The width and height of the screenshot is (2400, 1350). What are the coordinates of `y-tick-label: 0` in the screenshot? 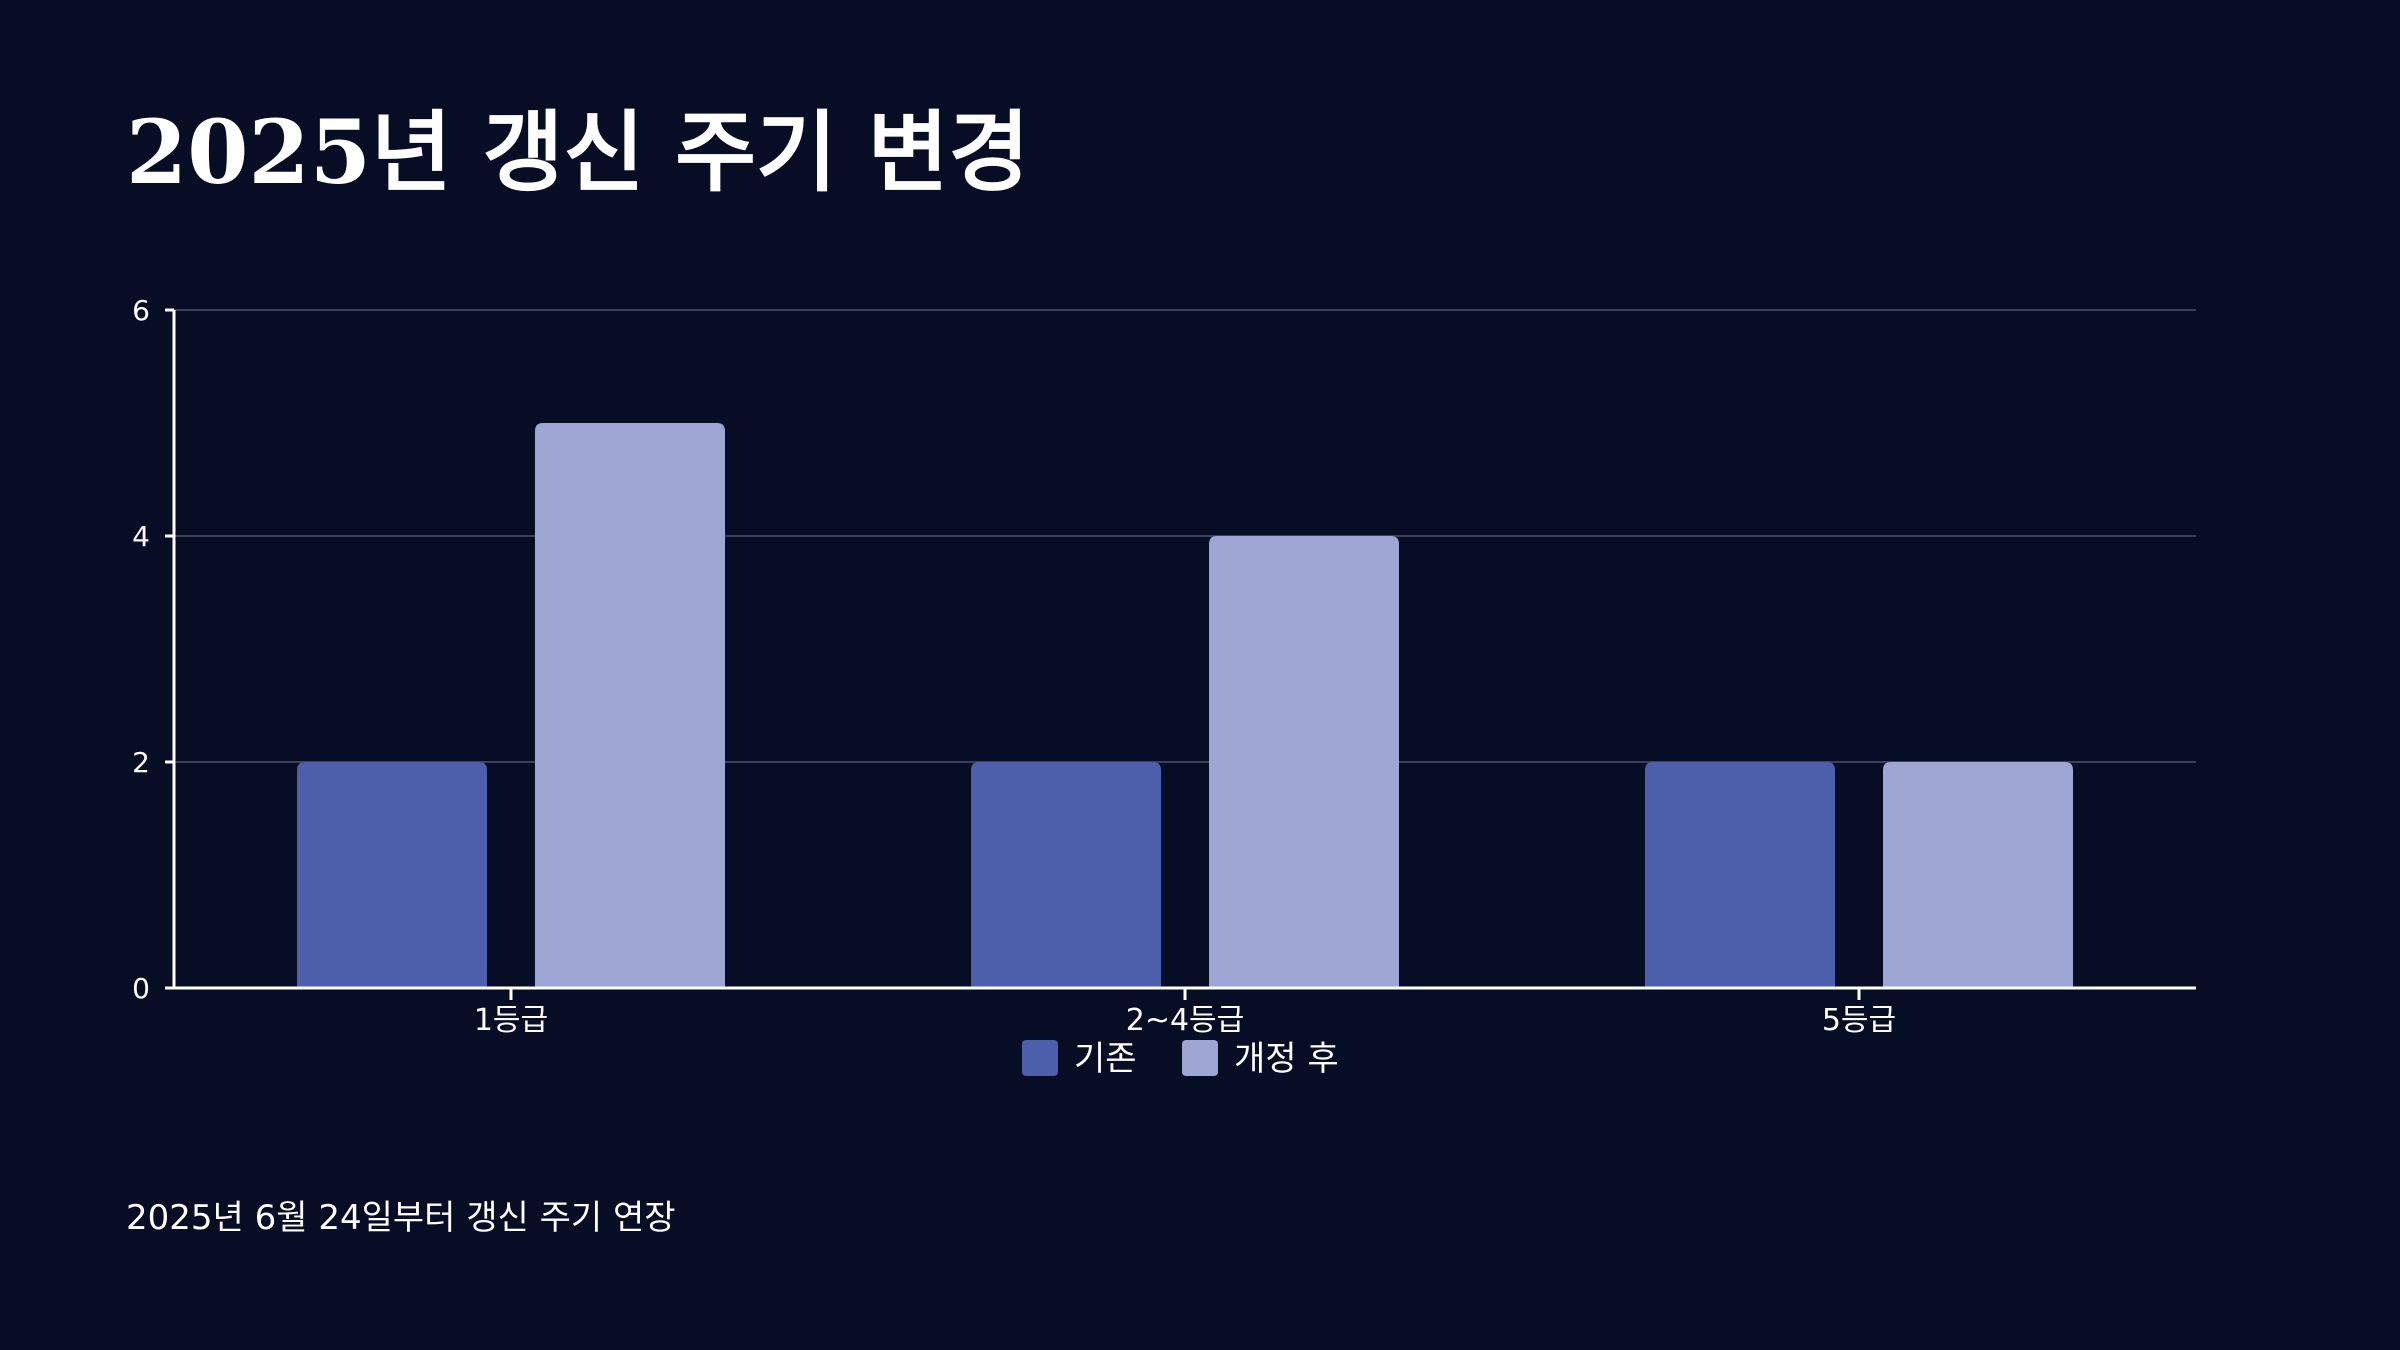 It's located at (141, 988).